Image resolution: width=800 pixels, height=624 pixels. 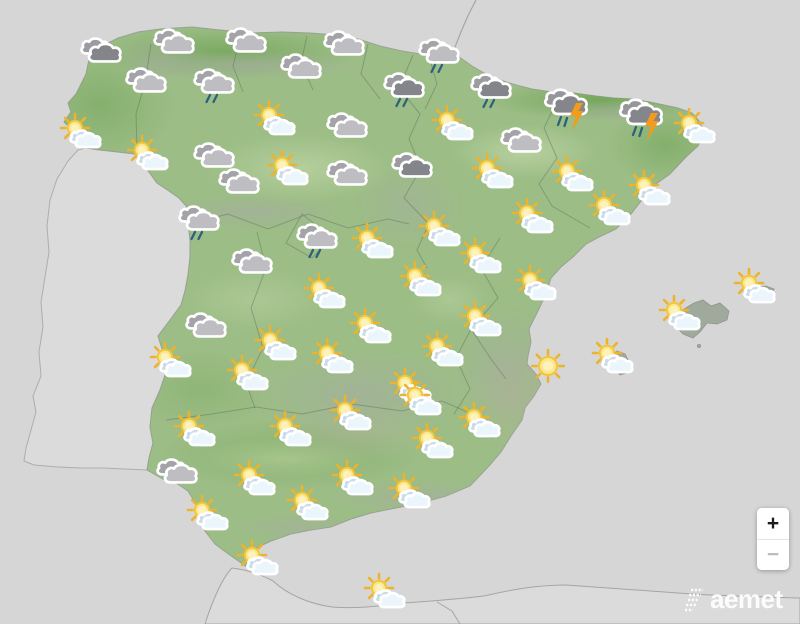 What do you see at coordinates (773, 554) in the screenshot?
I see `zoom-out-button: −` at bounding box center [773, 554].